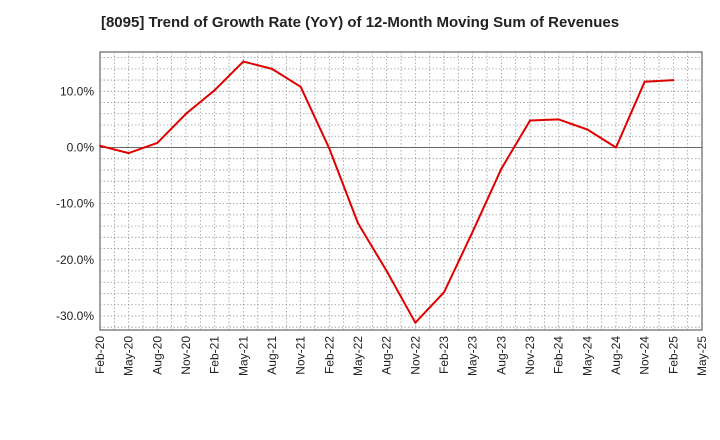 This screenshot has width=720, height=440. Describe the element at coordinates (81, 147) in the screenshot. I see `y-tick-label: 0.0%` at that location.